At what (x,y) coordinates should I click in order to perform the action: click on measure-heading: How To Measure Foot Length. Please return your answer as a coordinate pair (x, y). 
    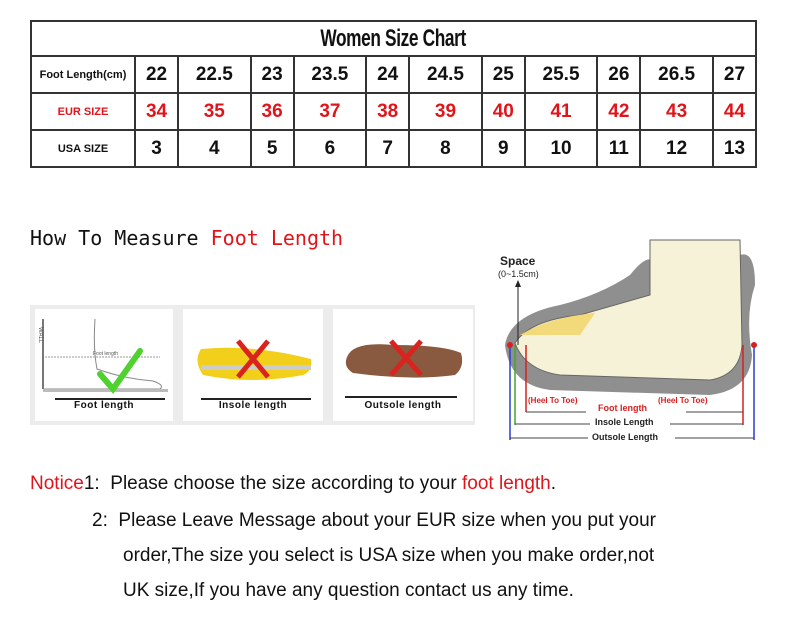
    Looking at the image, I should click on (186, 238).